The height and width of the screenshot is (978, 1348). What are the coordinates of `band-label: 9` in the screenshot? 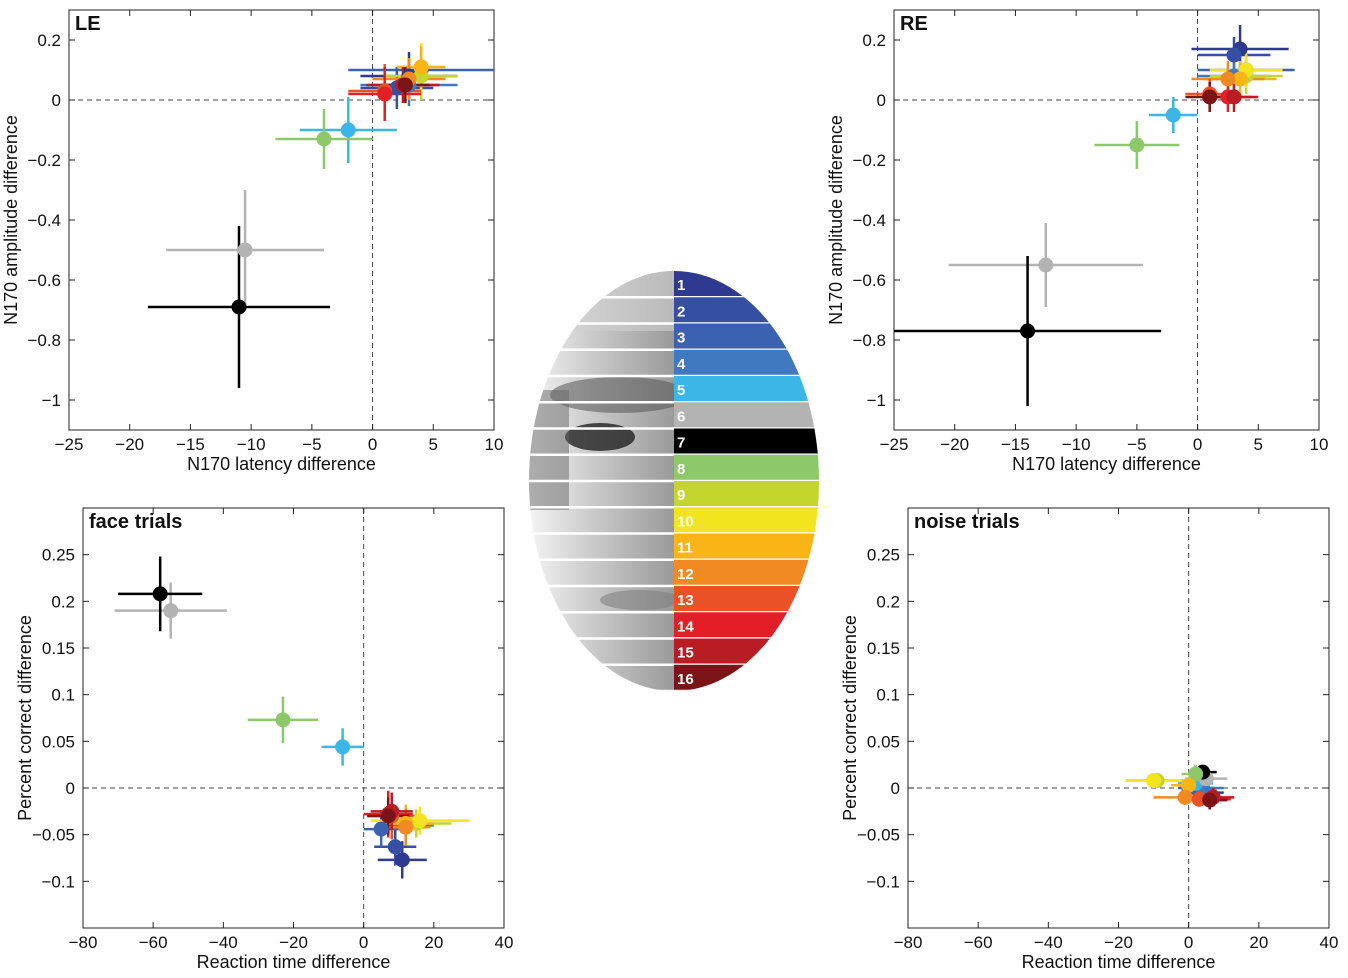 It's located at (681, 495).